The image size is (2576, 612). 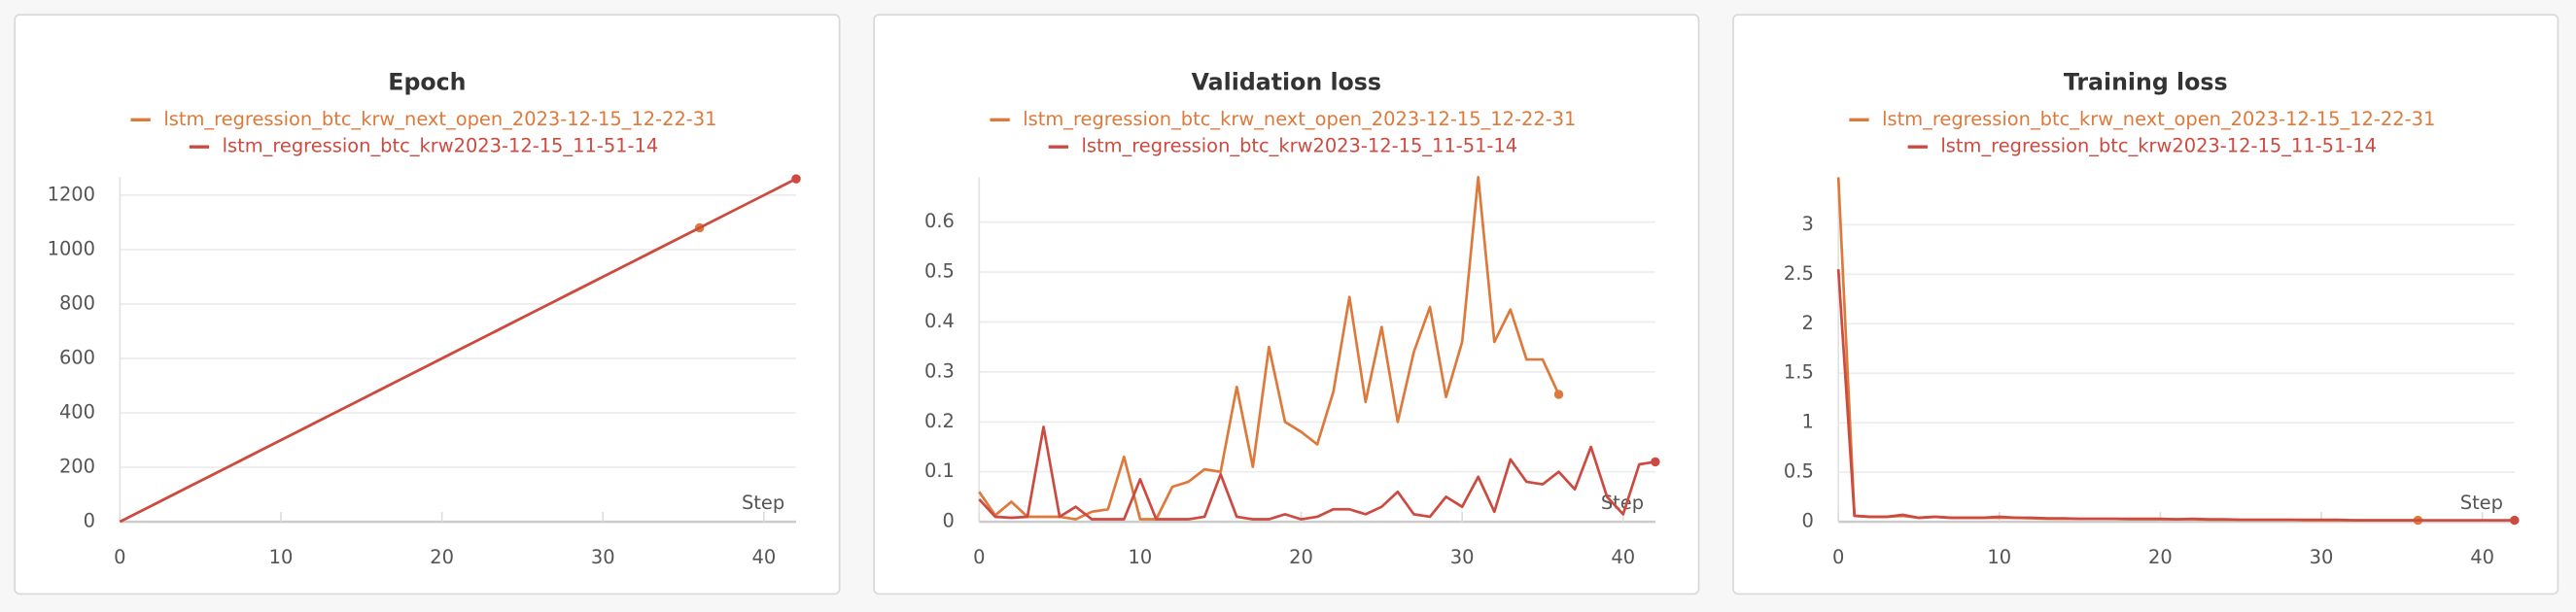 I want to click on y-tick-label: 0.4, so click(x=939, y=321).